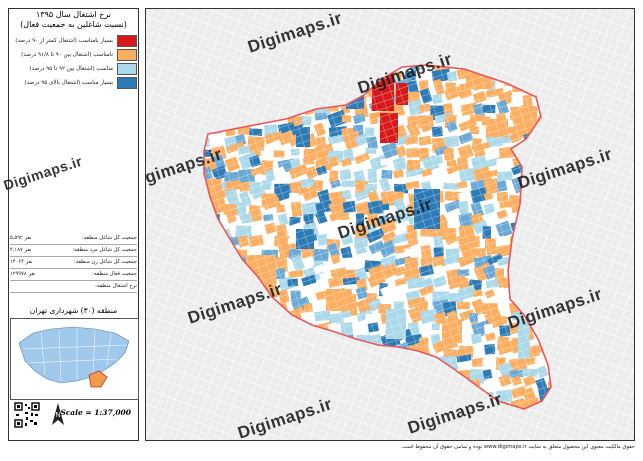 This screenshot has width=643, height=461. I want to click on inset-svg, so click(74, 359).